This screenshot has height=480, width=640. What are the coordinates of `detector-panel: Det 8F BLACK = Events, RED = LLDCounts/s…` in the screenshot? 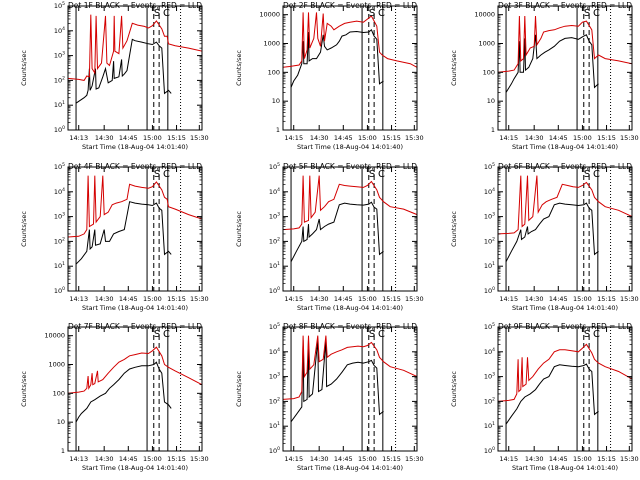 It's located at (329, 397).